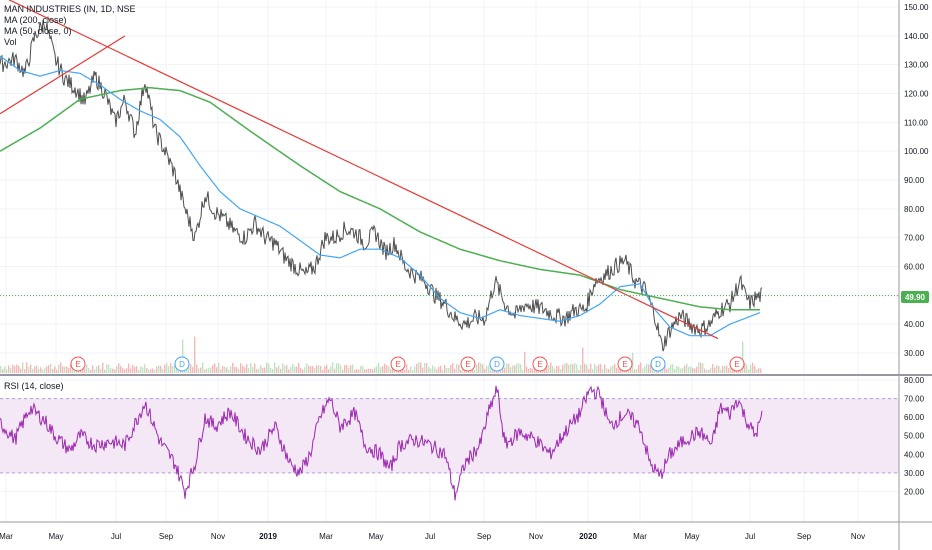 The height and width of the screenshot is (550, 932). What do you see at coordinates (166, 536) in the screenshot?
I see `time-tick-label: Sep` at bounding box center [166, 536].